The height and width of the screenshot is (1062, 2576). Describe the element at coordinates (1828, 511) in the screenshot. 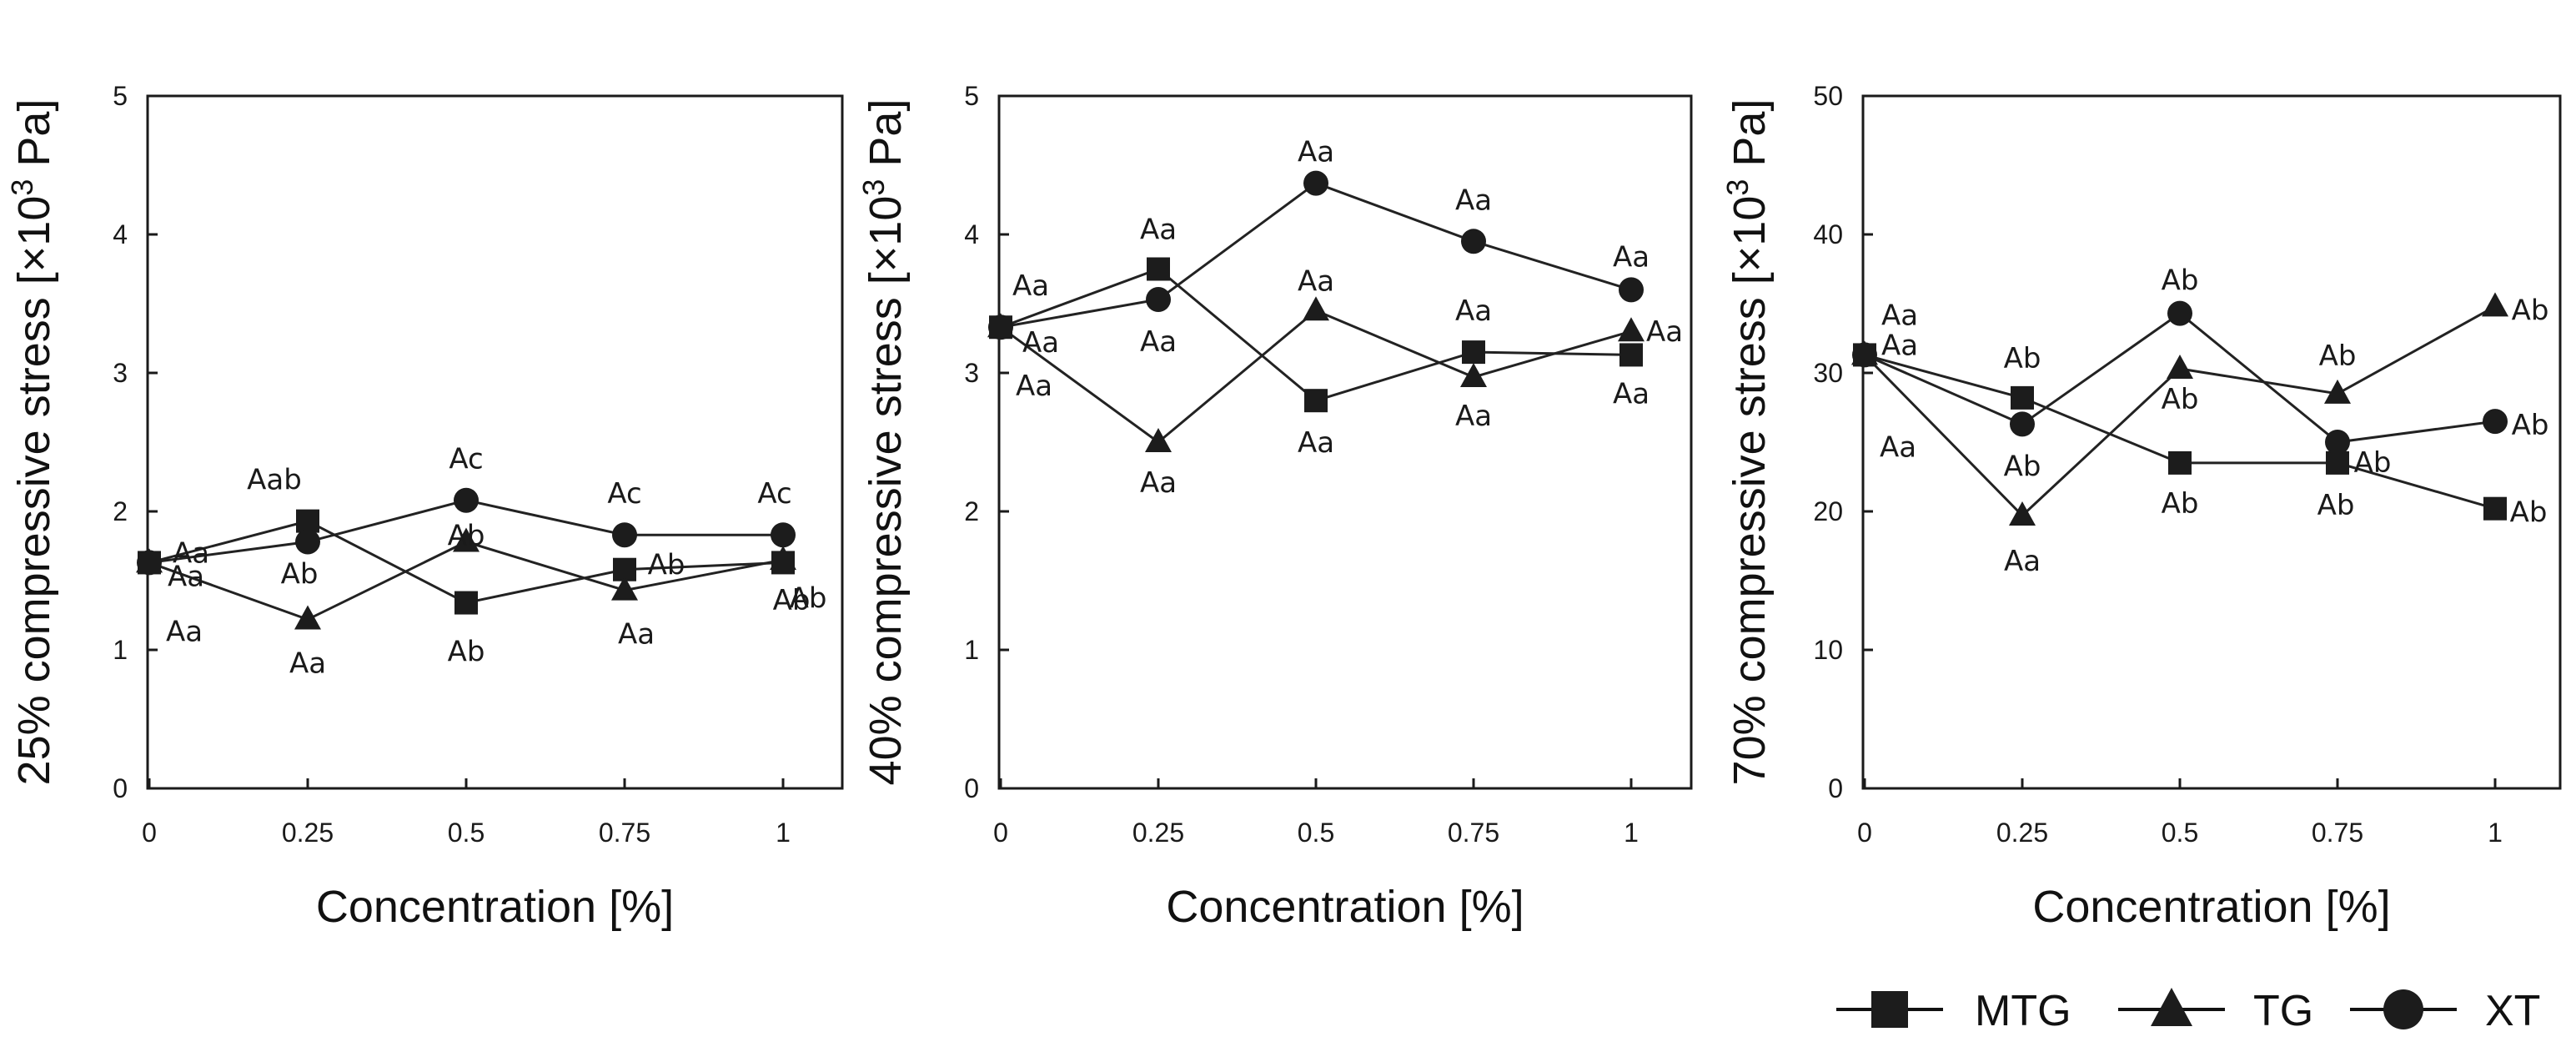

I see `y-tick-label: 20` at that location.